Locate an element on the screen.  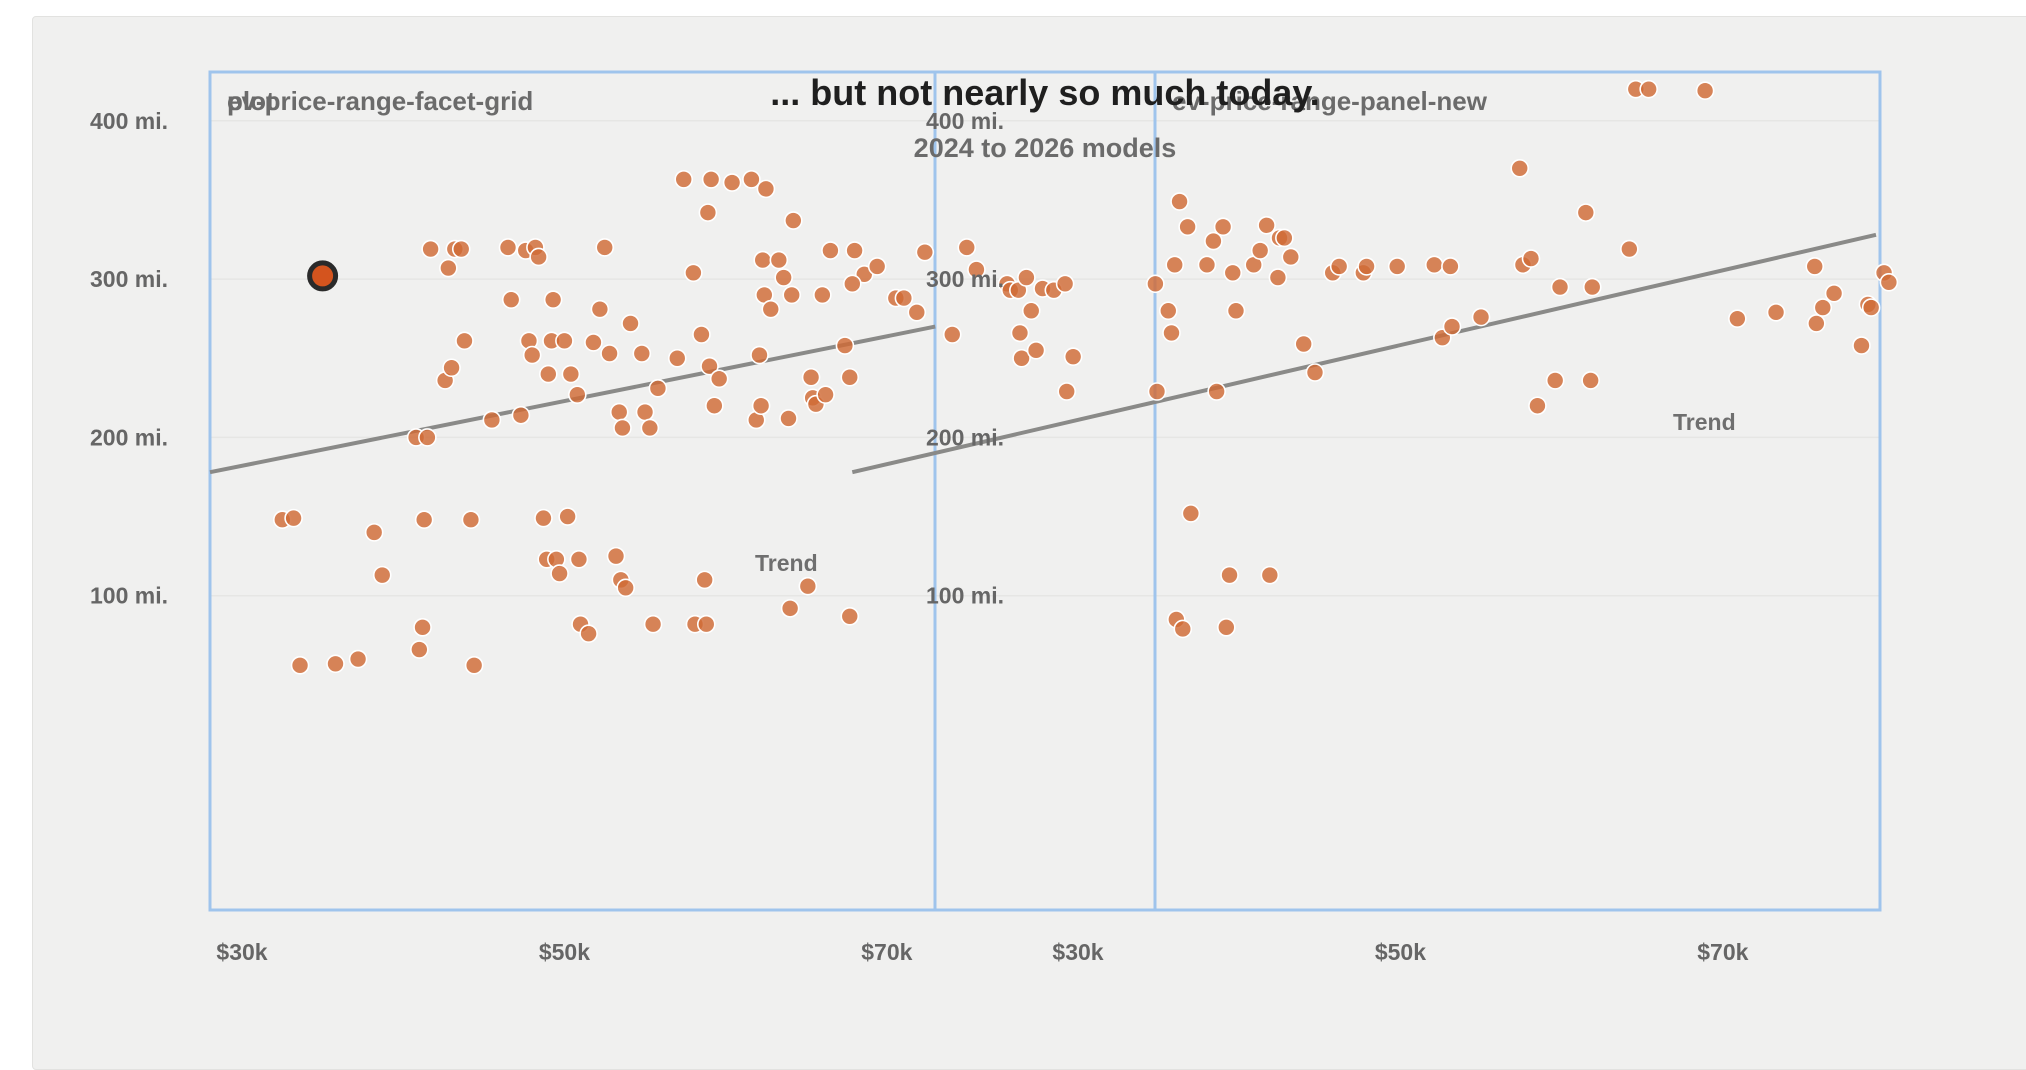
panel-label-facet-grid: ev-price-range-facet-grid is located at coordinates (380, 101).